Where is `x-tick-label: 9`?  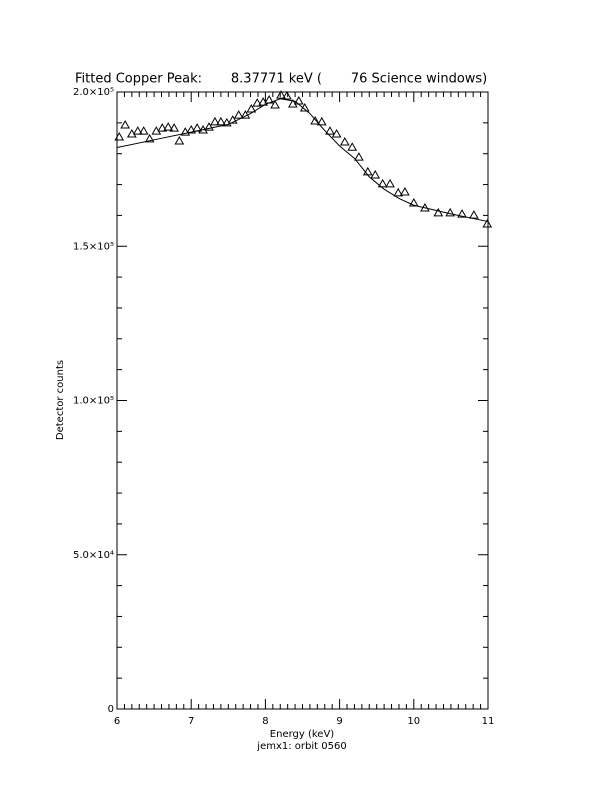 x-tick-label: 9 is located at coordinates (339, 721).